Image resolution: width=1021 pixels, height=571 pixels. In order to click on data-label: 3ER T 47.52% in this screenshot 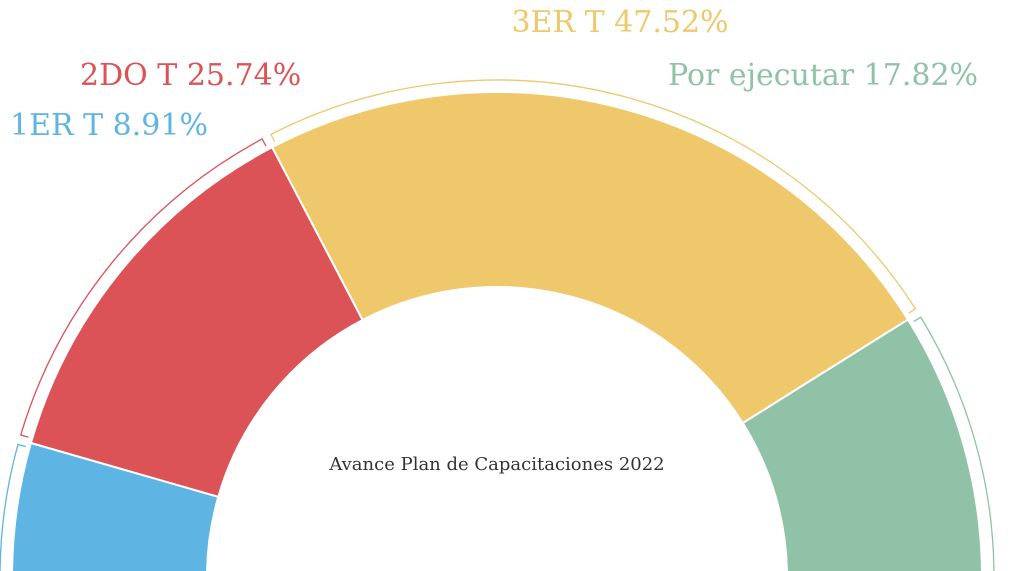, I will do `click(619, 22)`.